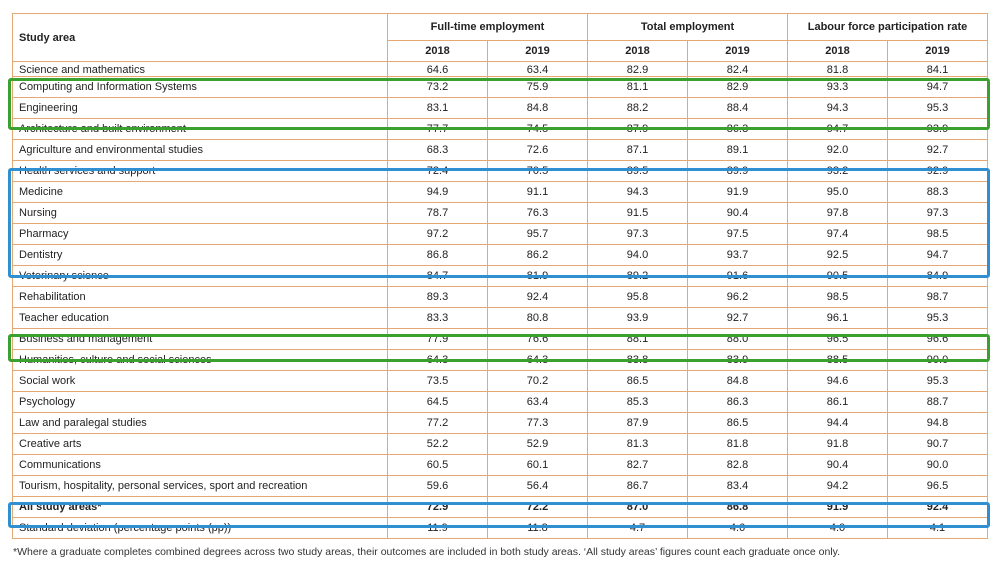  Describe the element at coordinates (500, 465) in the screenshot. I see `table-row: Communications 60.5 60.1 82.7 82.8 90.4 90.0` at that location.